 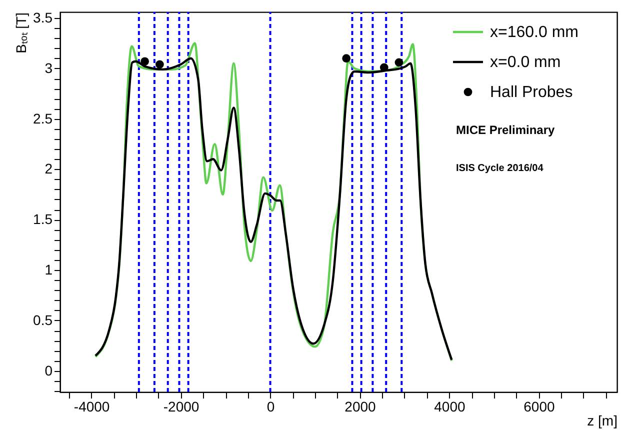 What do you see at coordinates (48, 370) in the screenshot?
I see `y-tick-label: 0` at bounding box center [48, 370].